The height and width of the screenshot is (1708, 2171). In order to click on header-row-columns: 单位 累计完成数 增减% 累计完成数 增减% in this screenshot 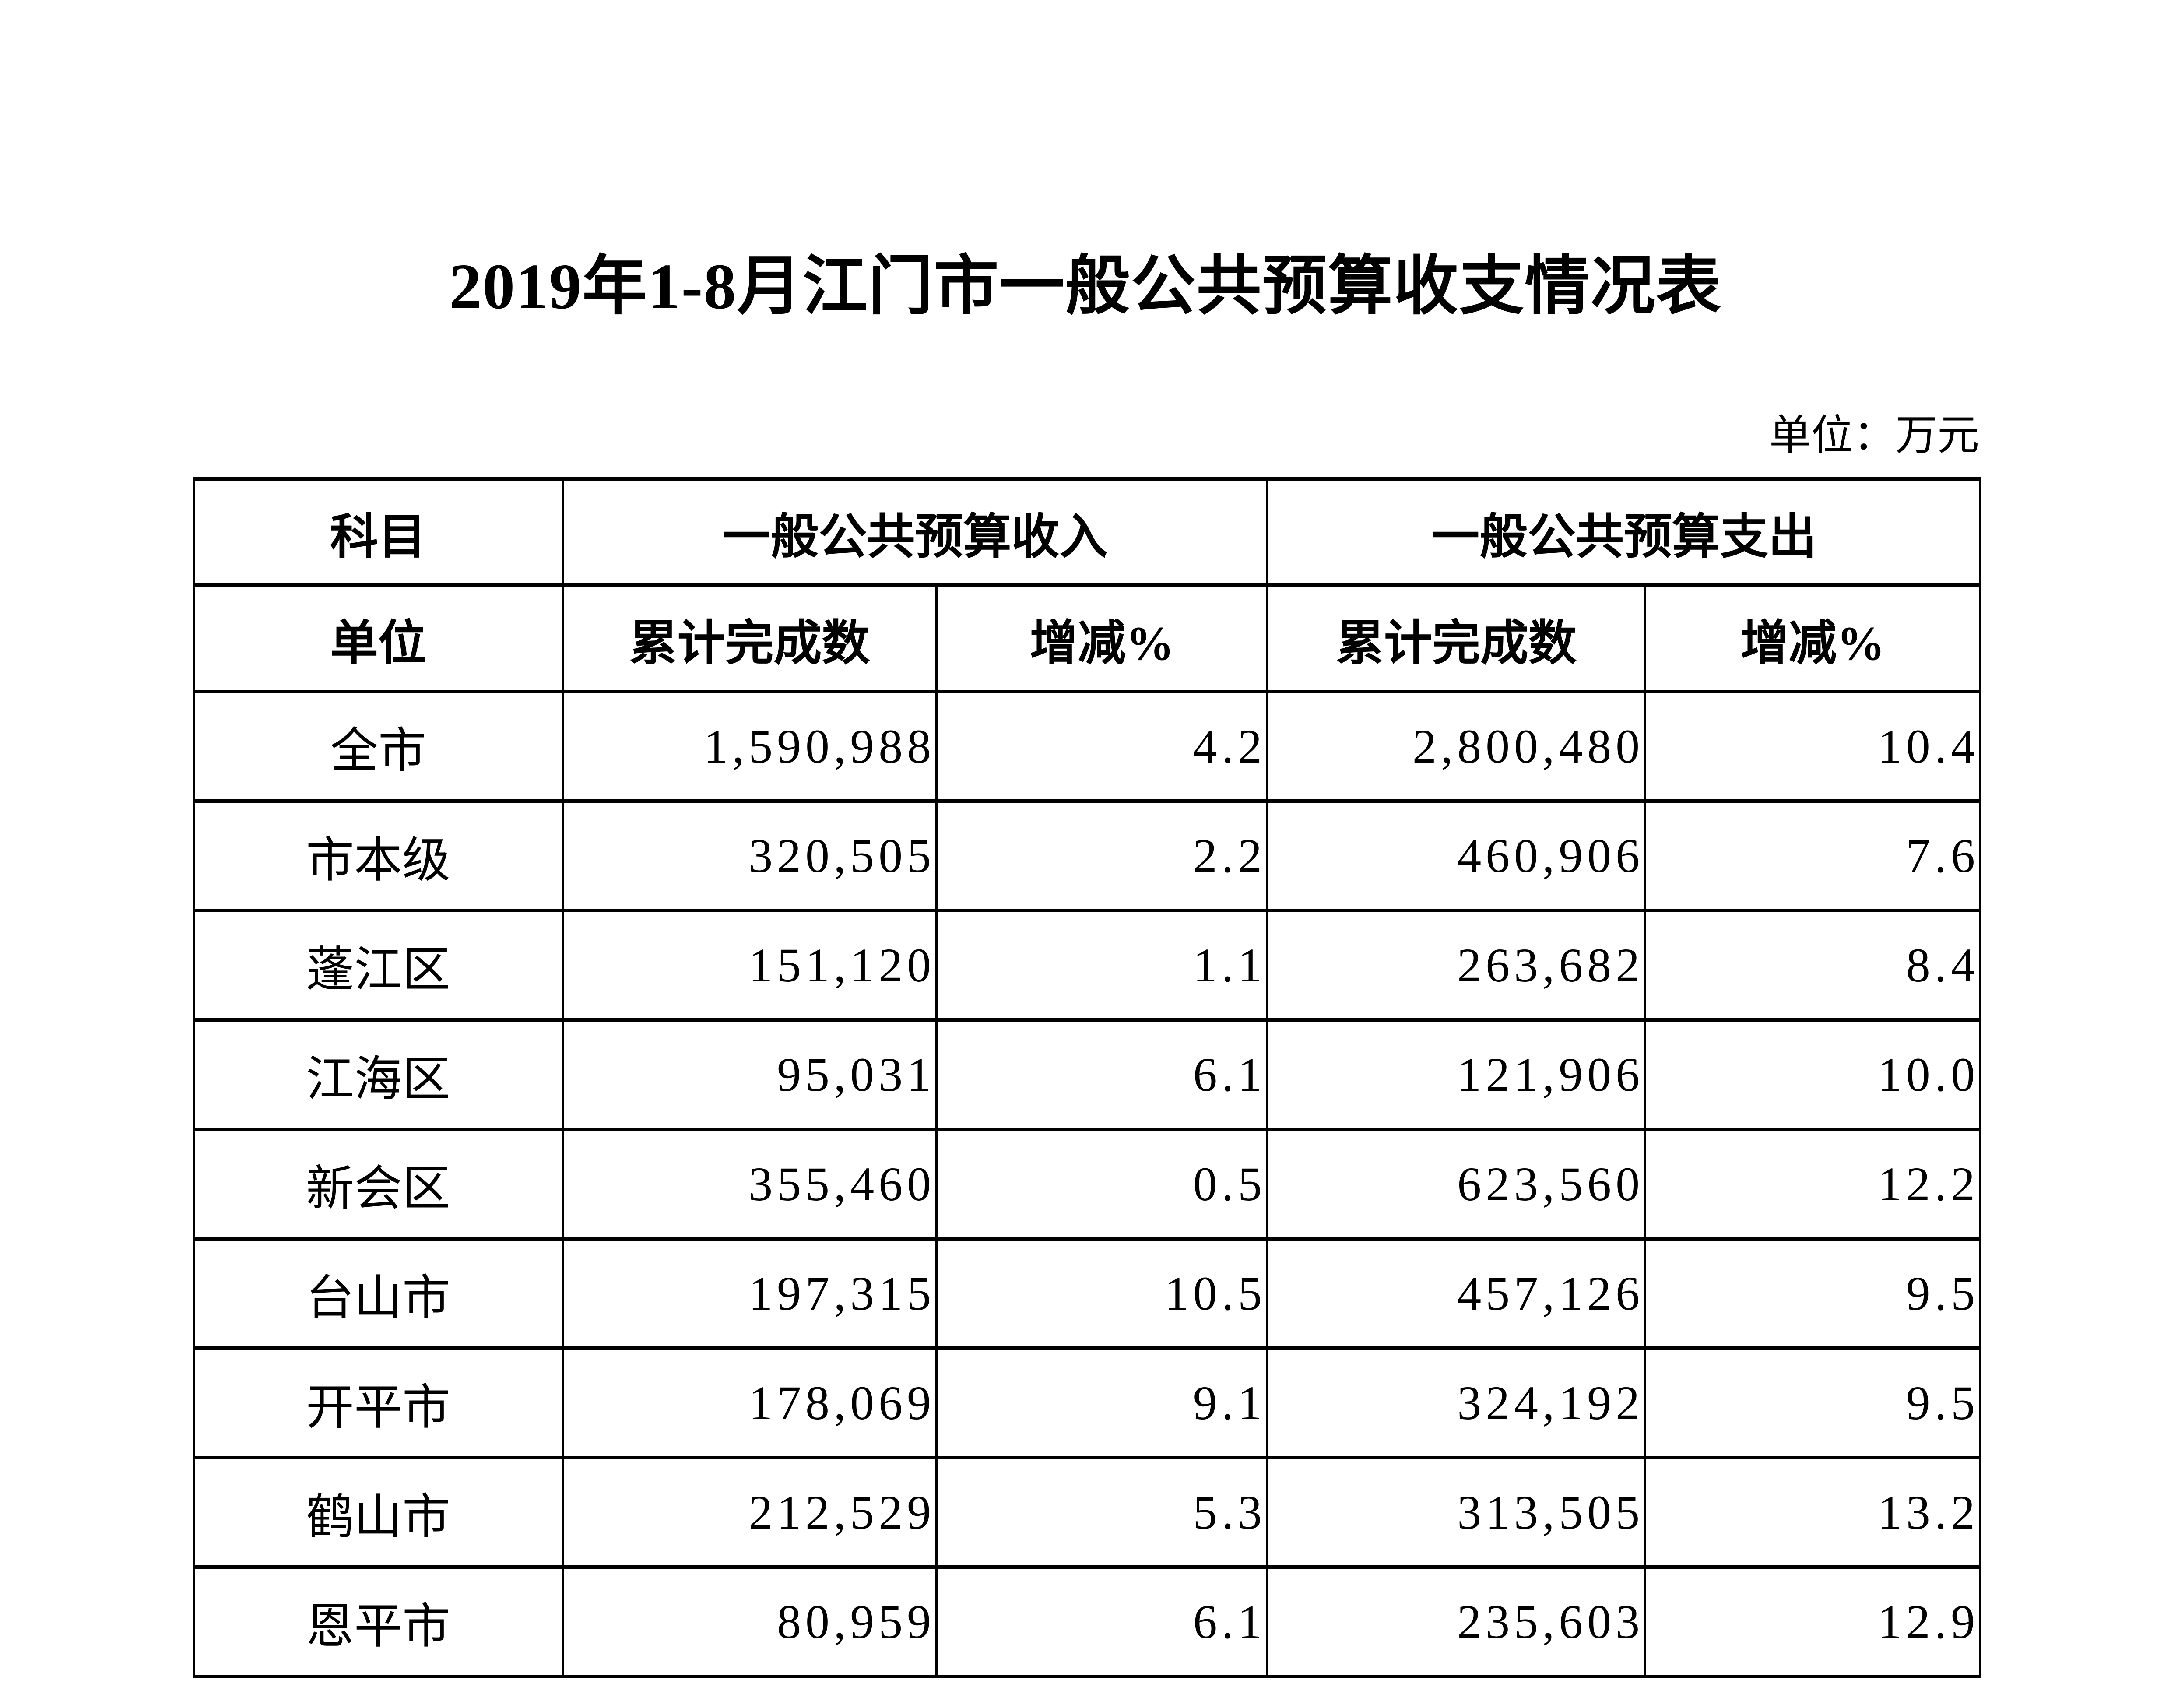, I will do `click(1087, 638)`.